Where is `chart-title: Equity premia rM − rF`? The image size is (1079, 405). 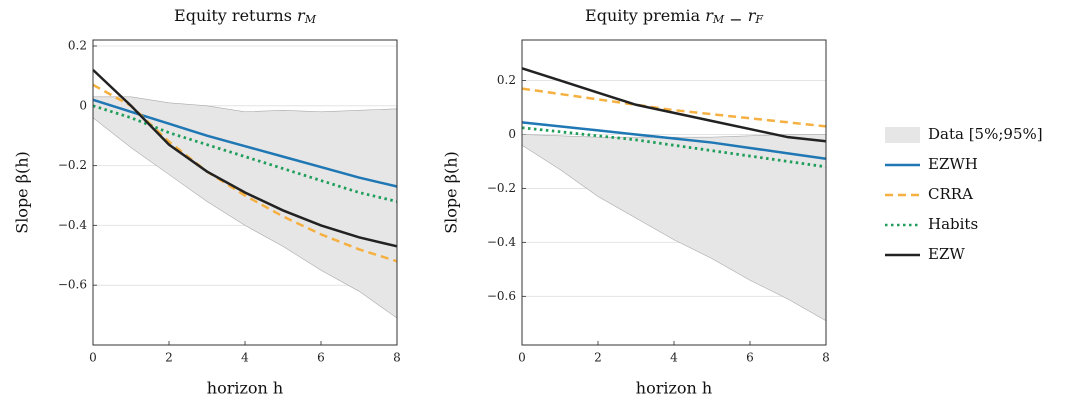
chart-title: Equity premia rM − rF is located at coordinates (674, 17).